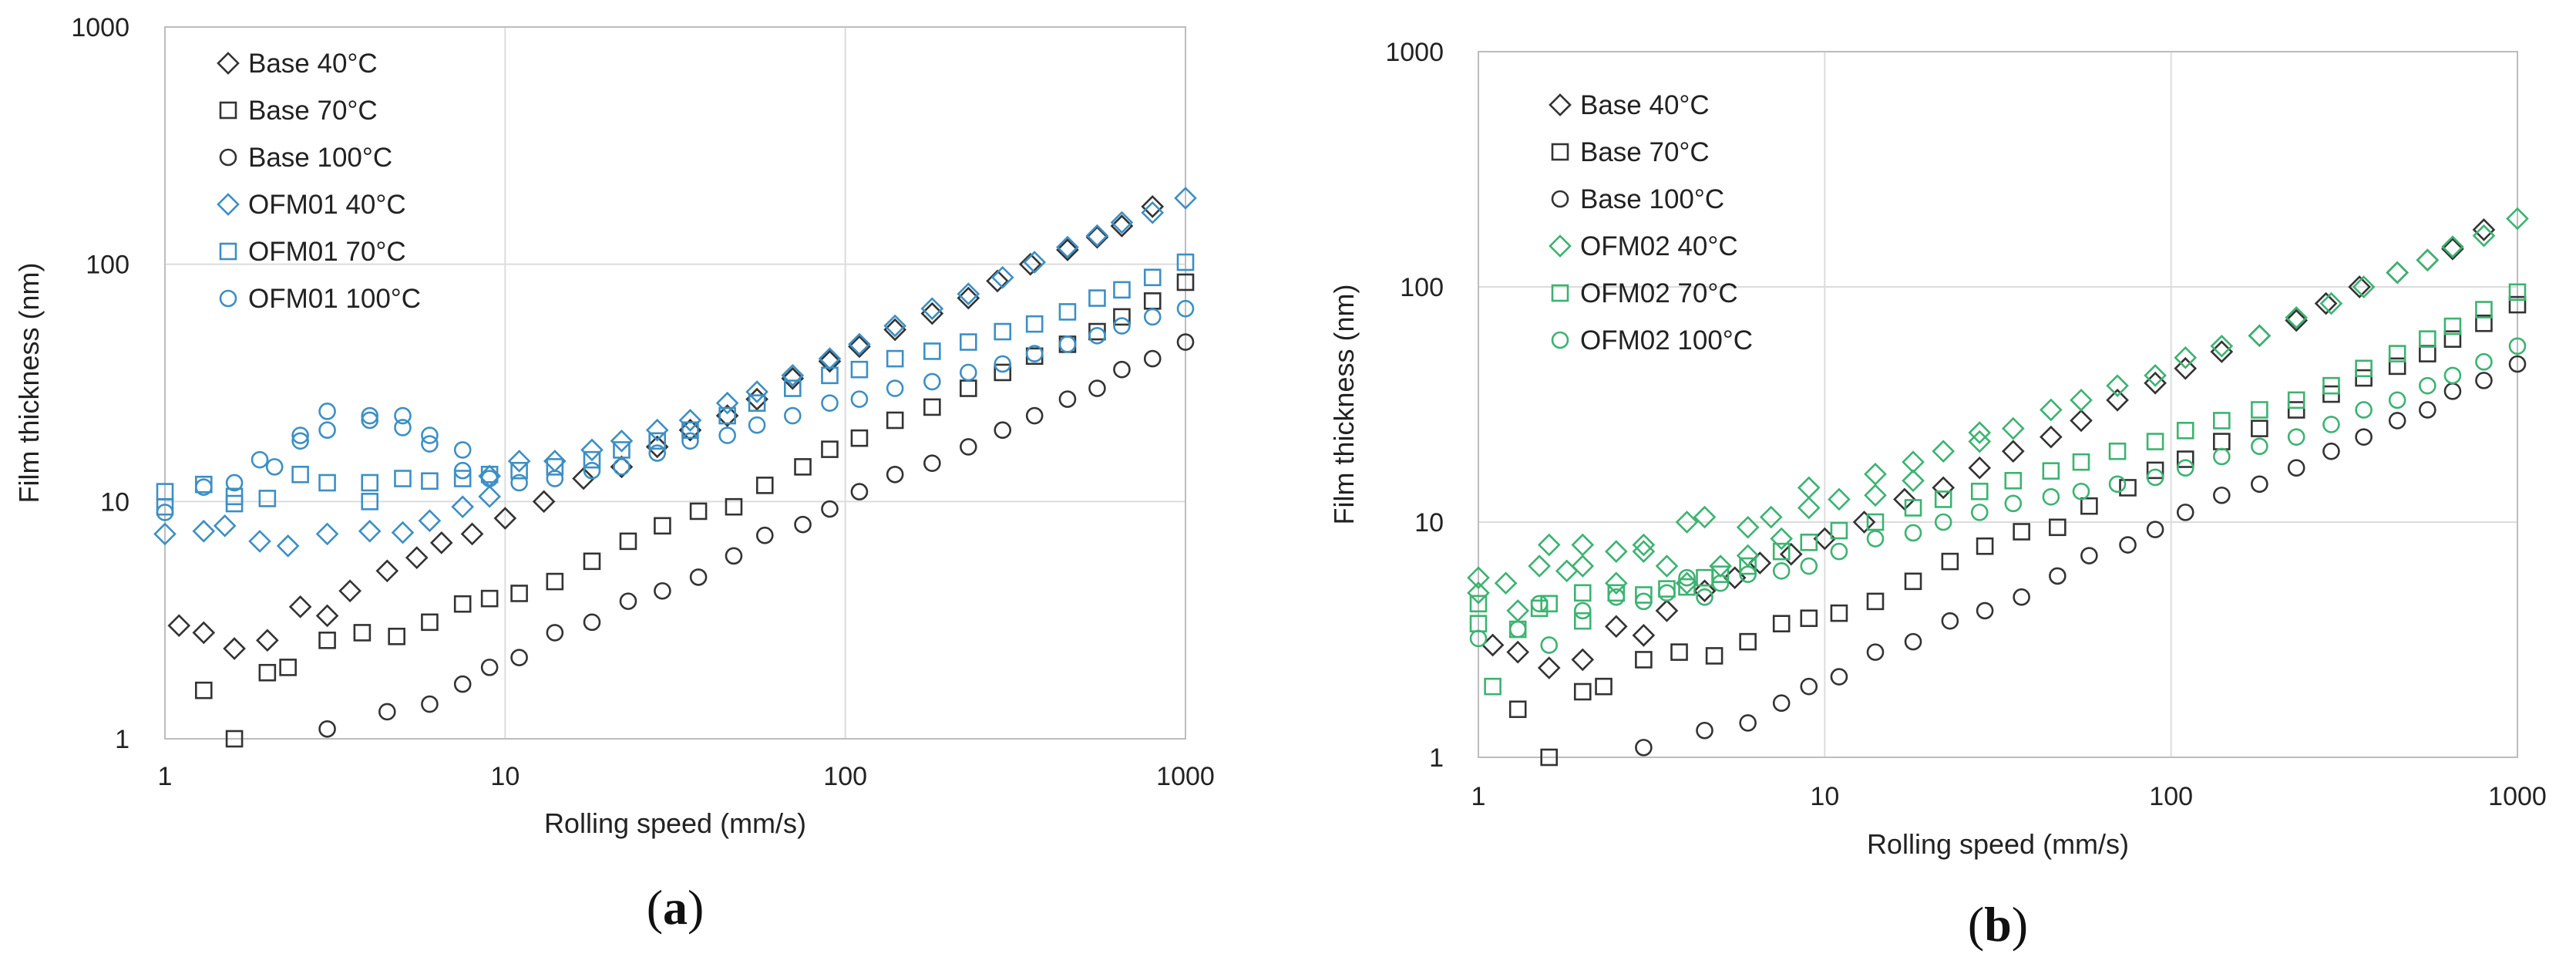 The height and width of the screenshot is (974, 2576). What do you see at coordinates (2517, 797) in the screenshot?
I see `x-tick-label: 1000` at bounding box center [2517, 797].